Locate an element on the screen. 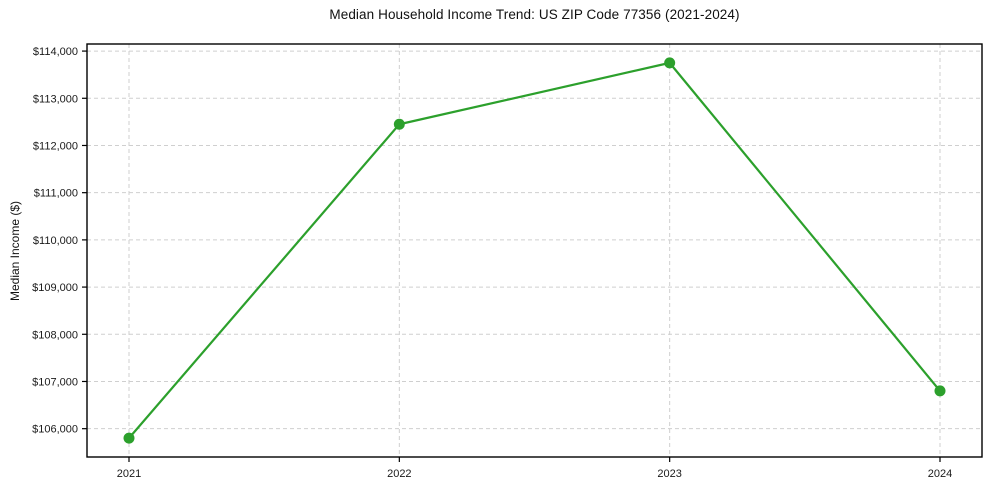 This screenshot has width=989, height=490. y-tick-label: $114,000 is located at coordinates (55, 52).